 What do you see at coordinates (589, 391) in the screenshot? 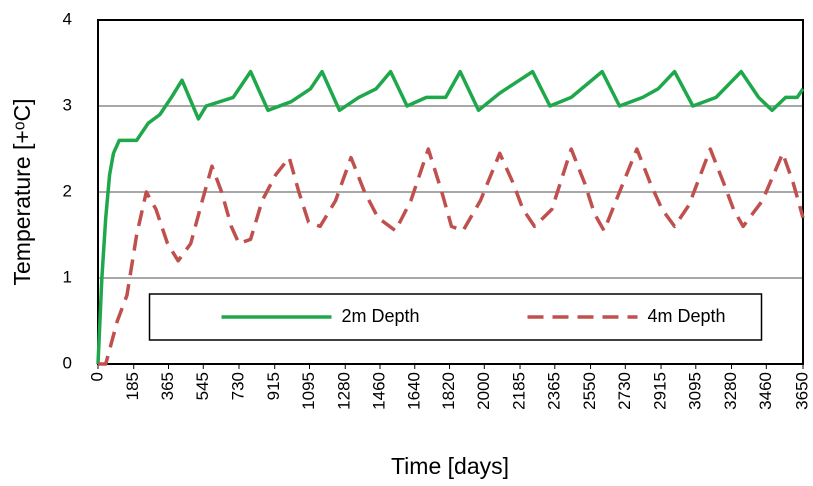
I see `x-tick-label: 2550` at bounding box center [589, 391].